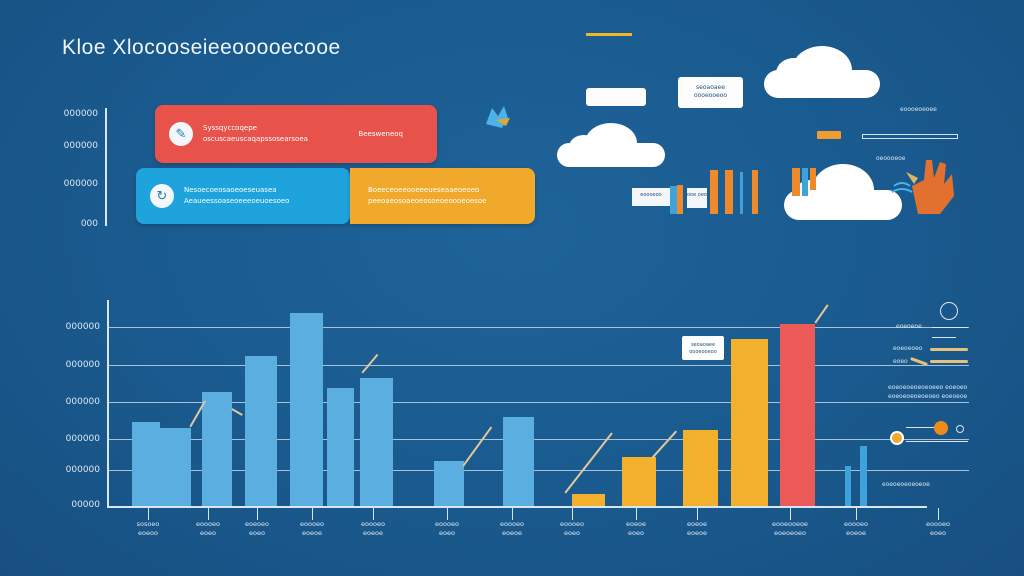  Describe the element at coordinates (498, 117) in the screenshot. I see `blue-bird-icon` at that location.